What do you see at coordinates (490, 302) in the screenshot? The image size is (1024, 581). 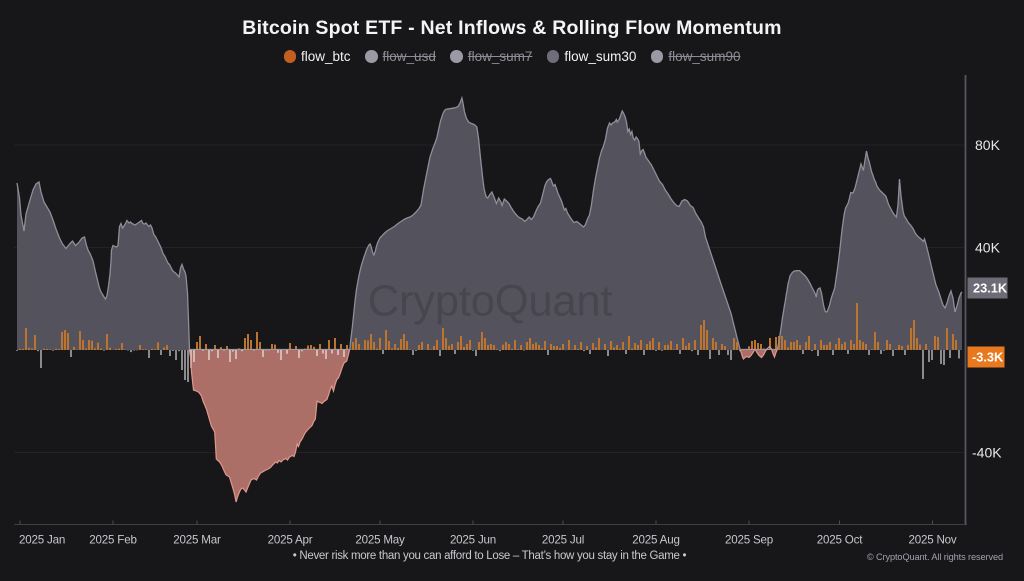 I see `svg-text: CryptoQuant` at bounding box center [490, 302].